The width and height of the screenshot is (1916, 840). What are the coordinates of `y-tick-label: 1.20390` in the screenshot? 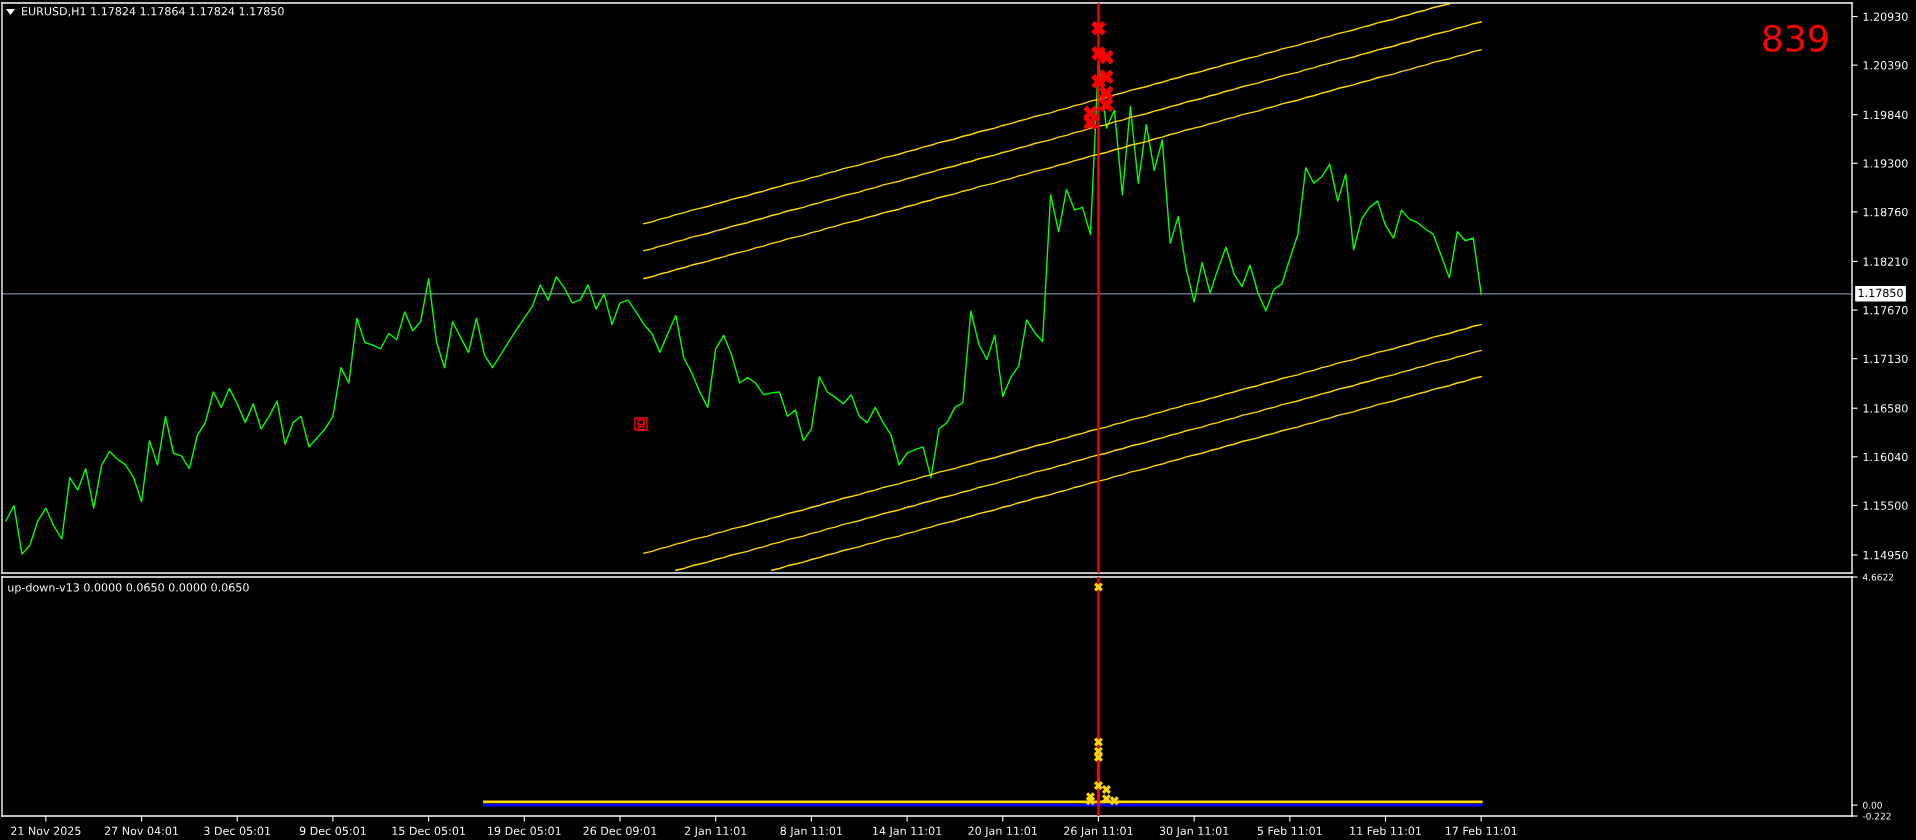 It's located at (1885, 65).